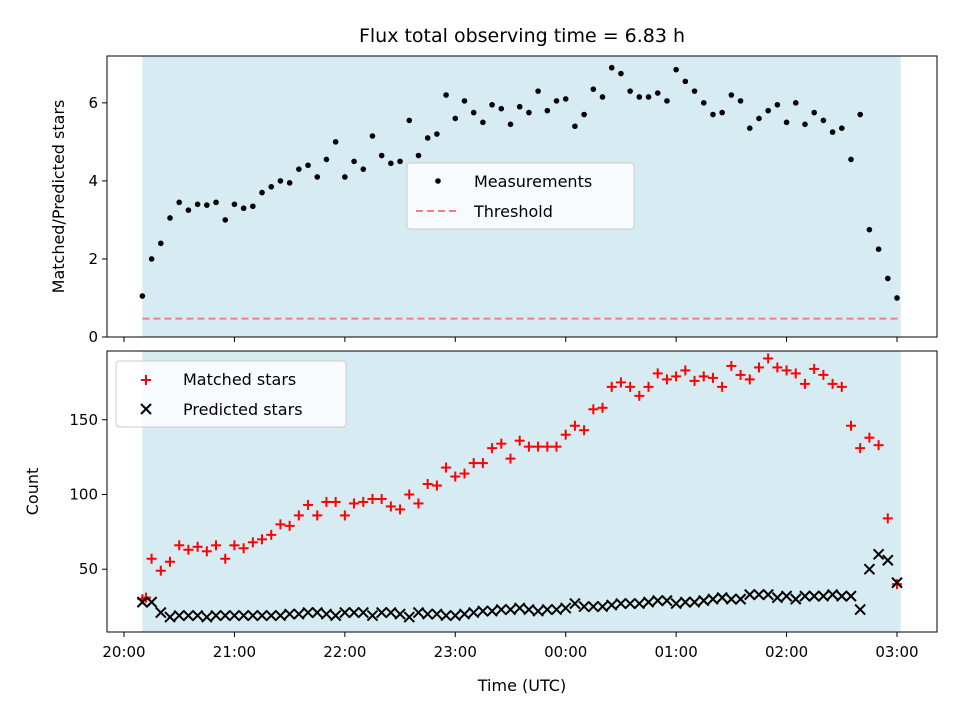 The image size is (960, 720). I want to click on x-tick-label: 02:00, so click(786, 652).